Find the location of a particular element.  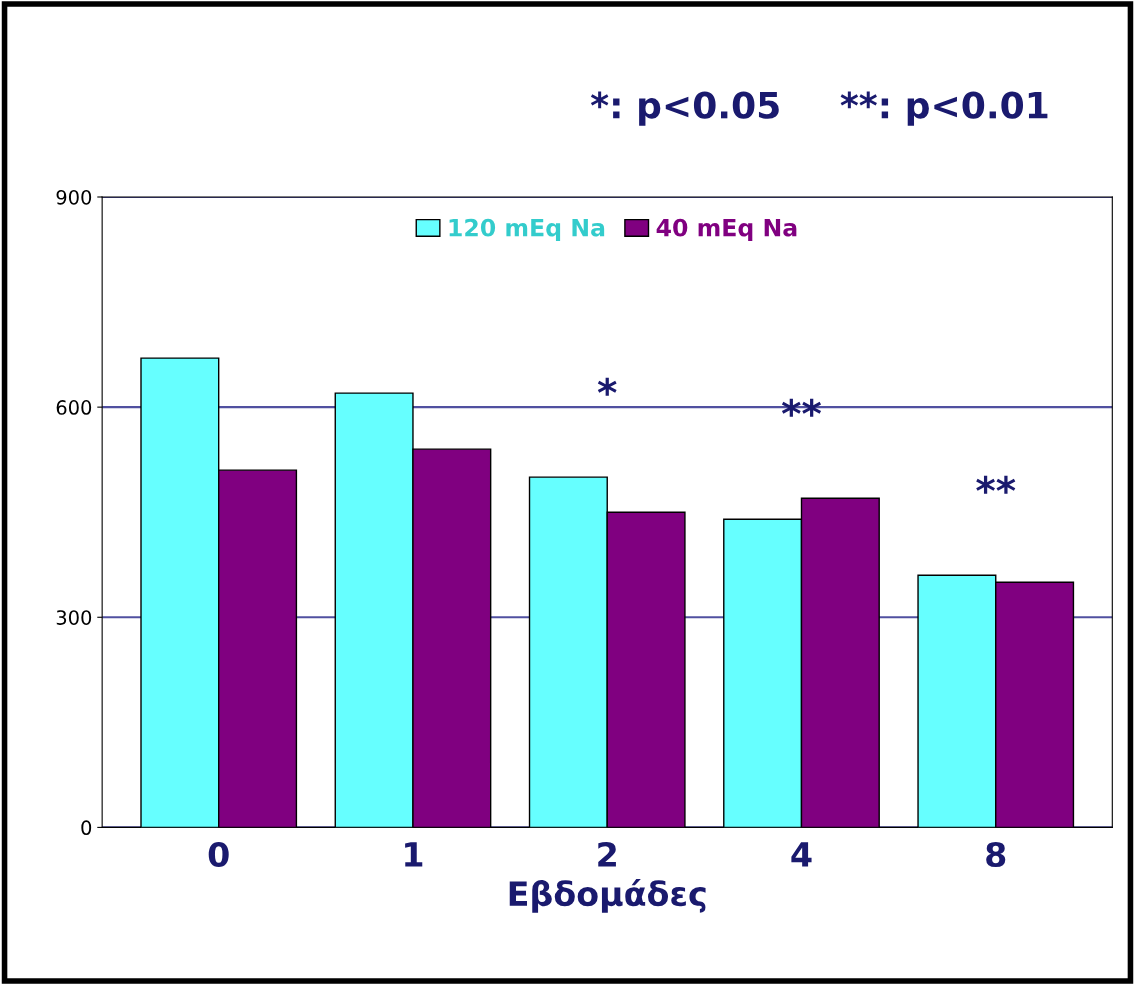

x-tick-label: 1 is located at coordinates (414, 854).